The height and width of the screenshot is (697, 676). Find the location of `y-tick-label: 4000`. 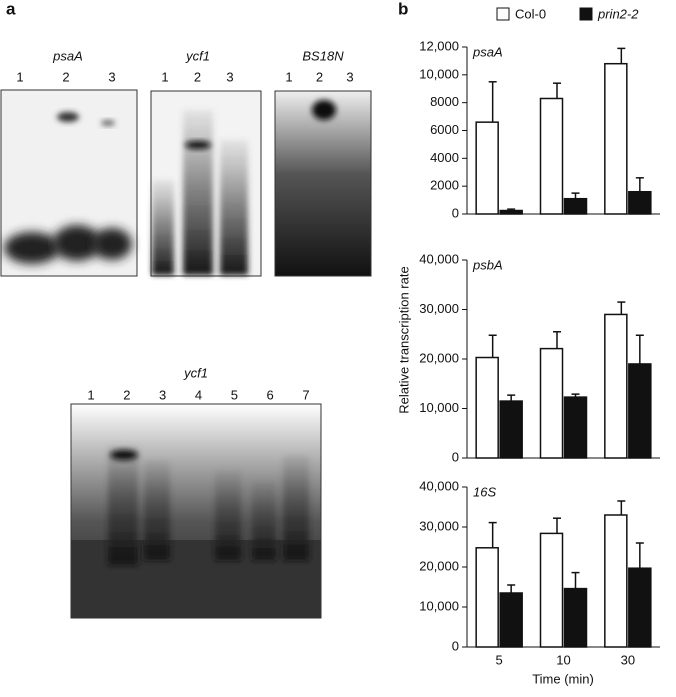

y-tick-label: 4000 is located at coordinates (444, 157).